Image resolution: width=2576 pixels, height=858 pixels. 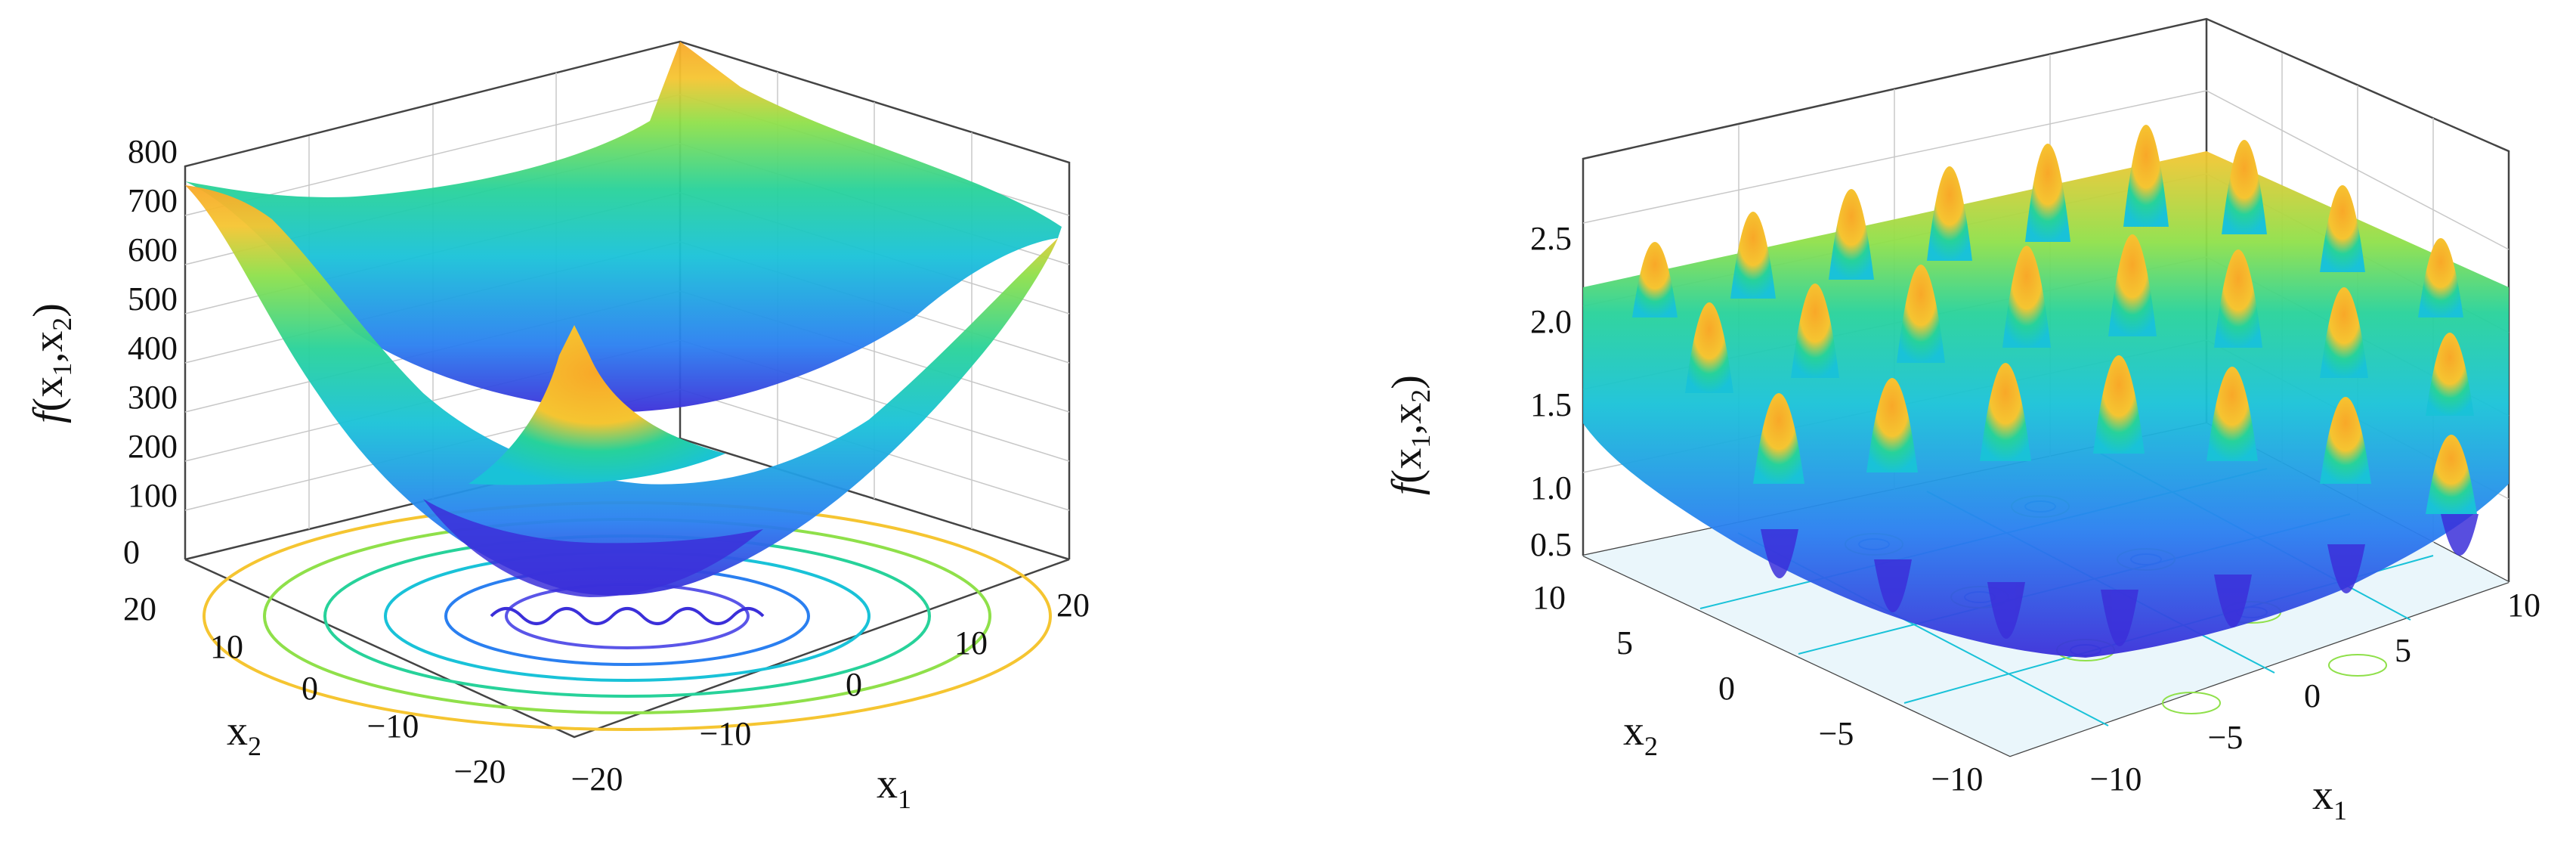 I want to click on z-tick-label: 300, so click(x=153, y=398).